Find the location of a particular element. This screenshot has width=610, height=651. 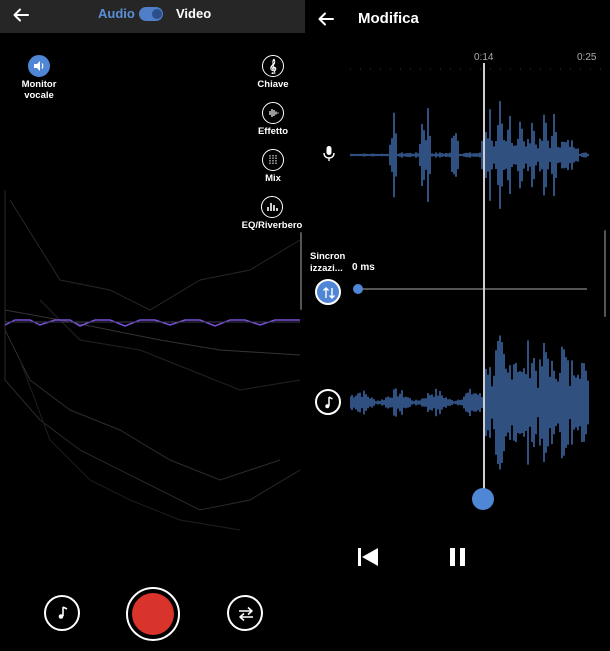

sync-slider-thumb is located at coordinates (358, 289).